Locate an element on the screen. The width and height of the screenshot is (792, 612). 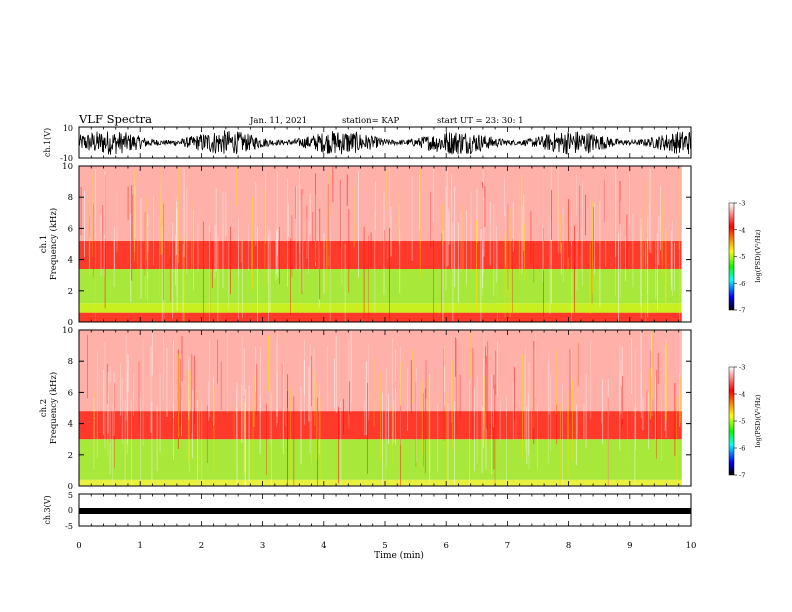
ch1-colorbar: -3 -4 -5 -6 -7 log(PSD)(V²/Hz) is located at coordinates (745, 257).